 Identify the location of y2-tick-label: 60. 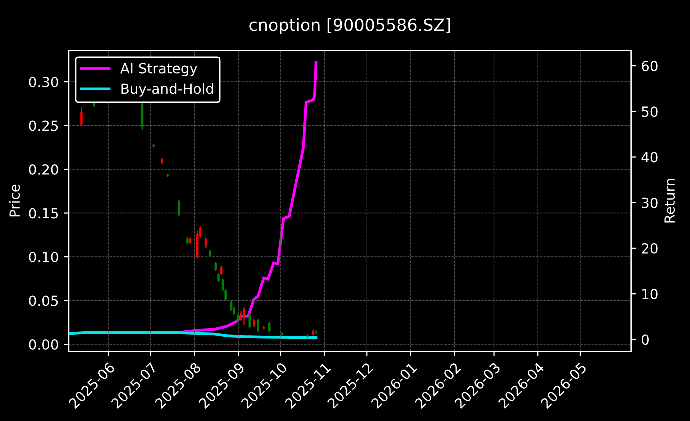
(650, 66).